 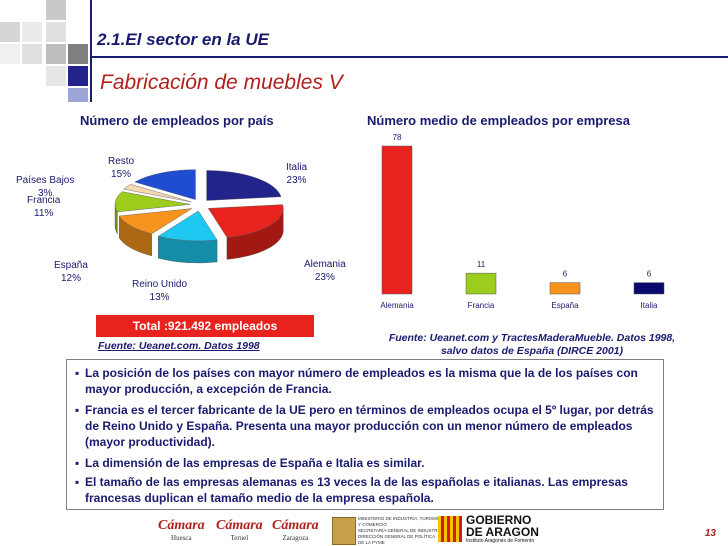 What do you see at coordinates (481, 264) in the screenshot?
I see `bar-value-label: 11` at bounding box center [481, 264].